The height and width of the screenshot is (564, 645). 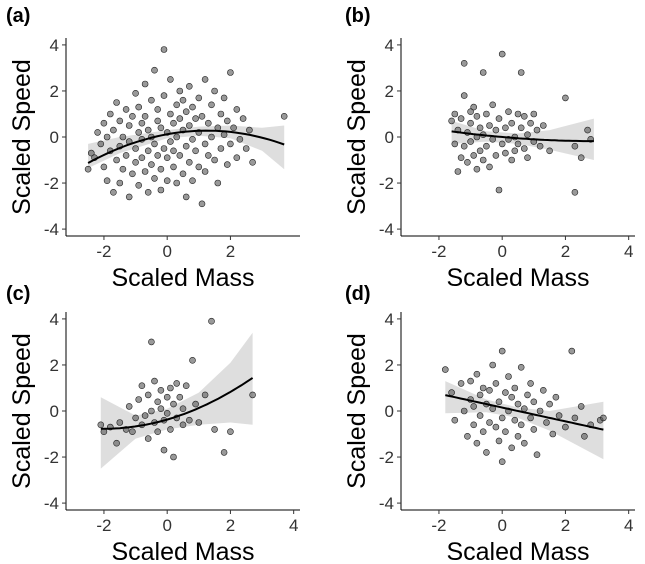 What do you see at coordinates (358, 16) in the screenshot?
I see `panel-label: (b)` at bounding box center [358, 16].